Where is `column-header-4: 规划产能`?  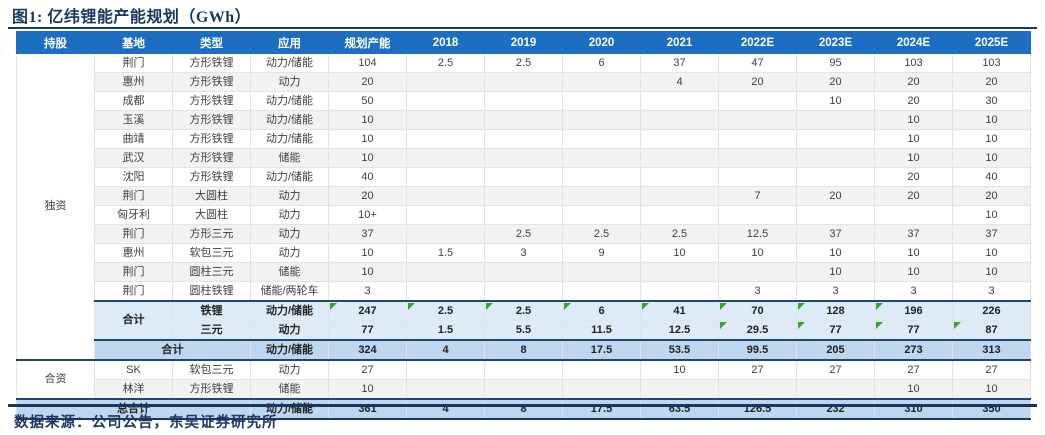
column-header-4: 规划产能 is located at coordinates (367, 42).